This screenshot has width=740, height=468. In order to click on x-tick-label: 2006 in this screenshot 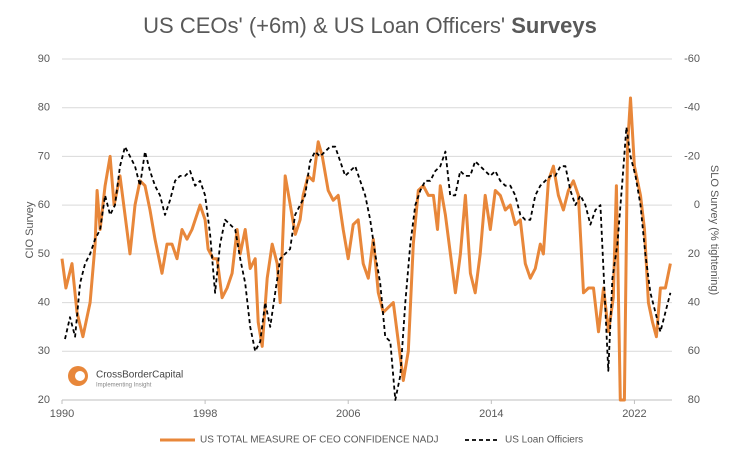, I will do `click(348, 414)`.